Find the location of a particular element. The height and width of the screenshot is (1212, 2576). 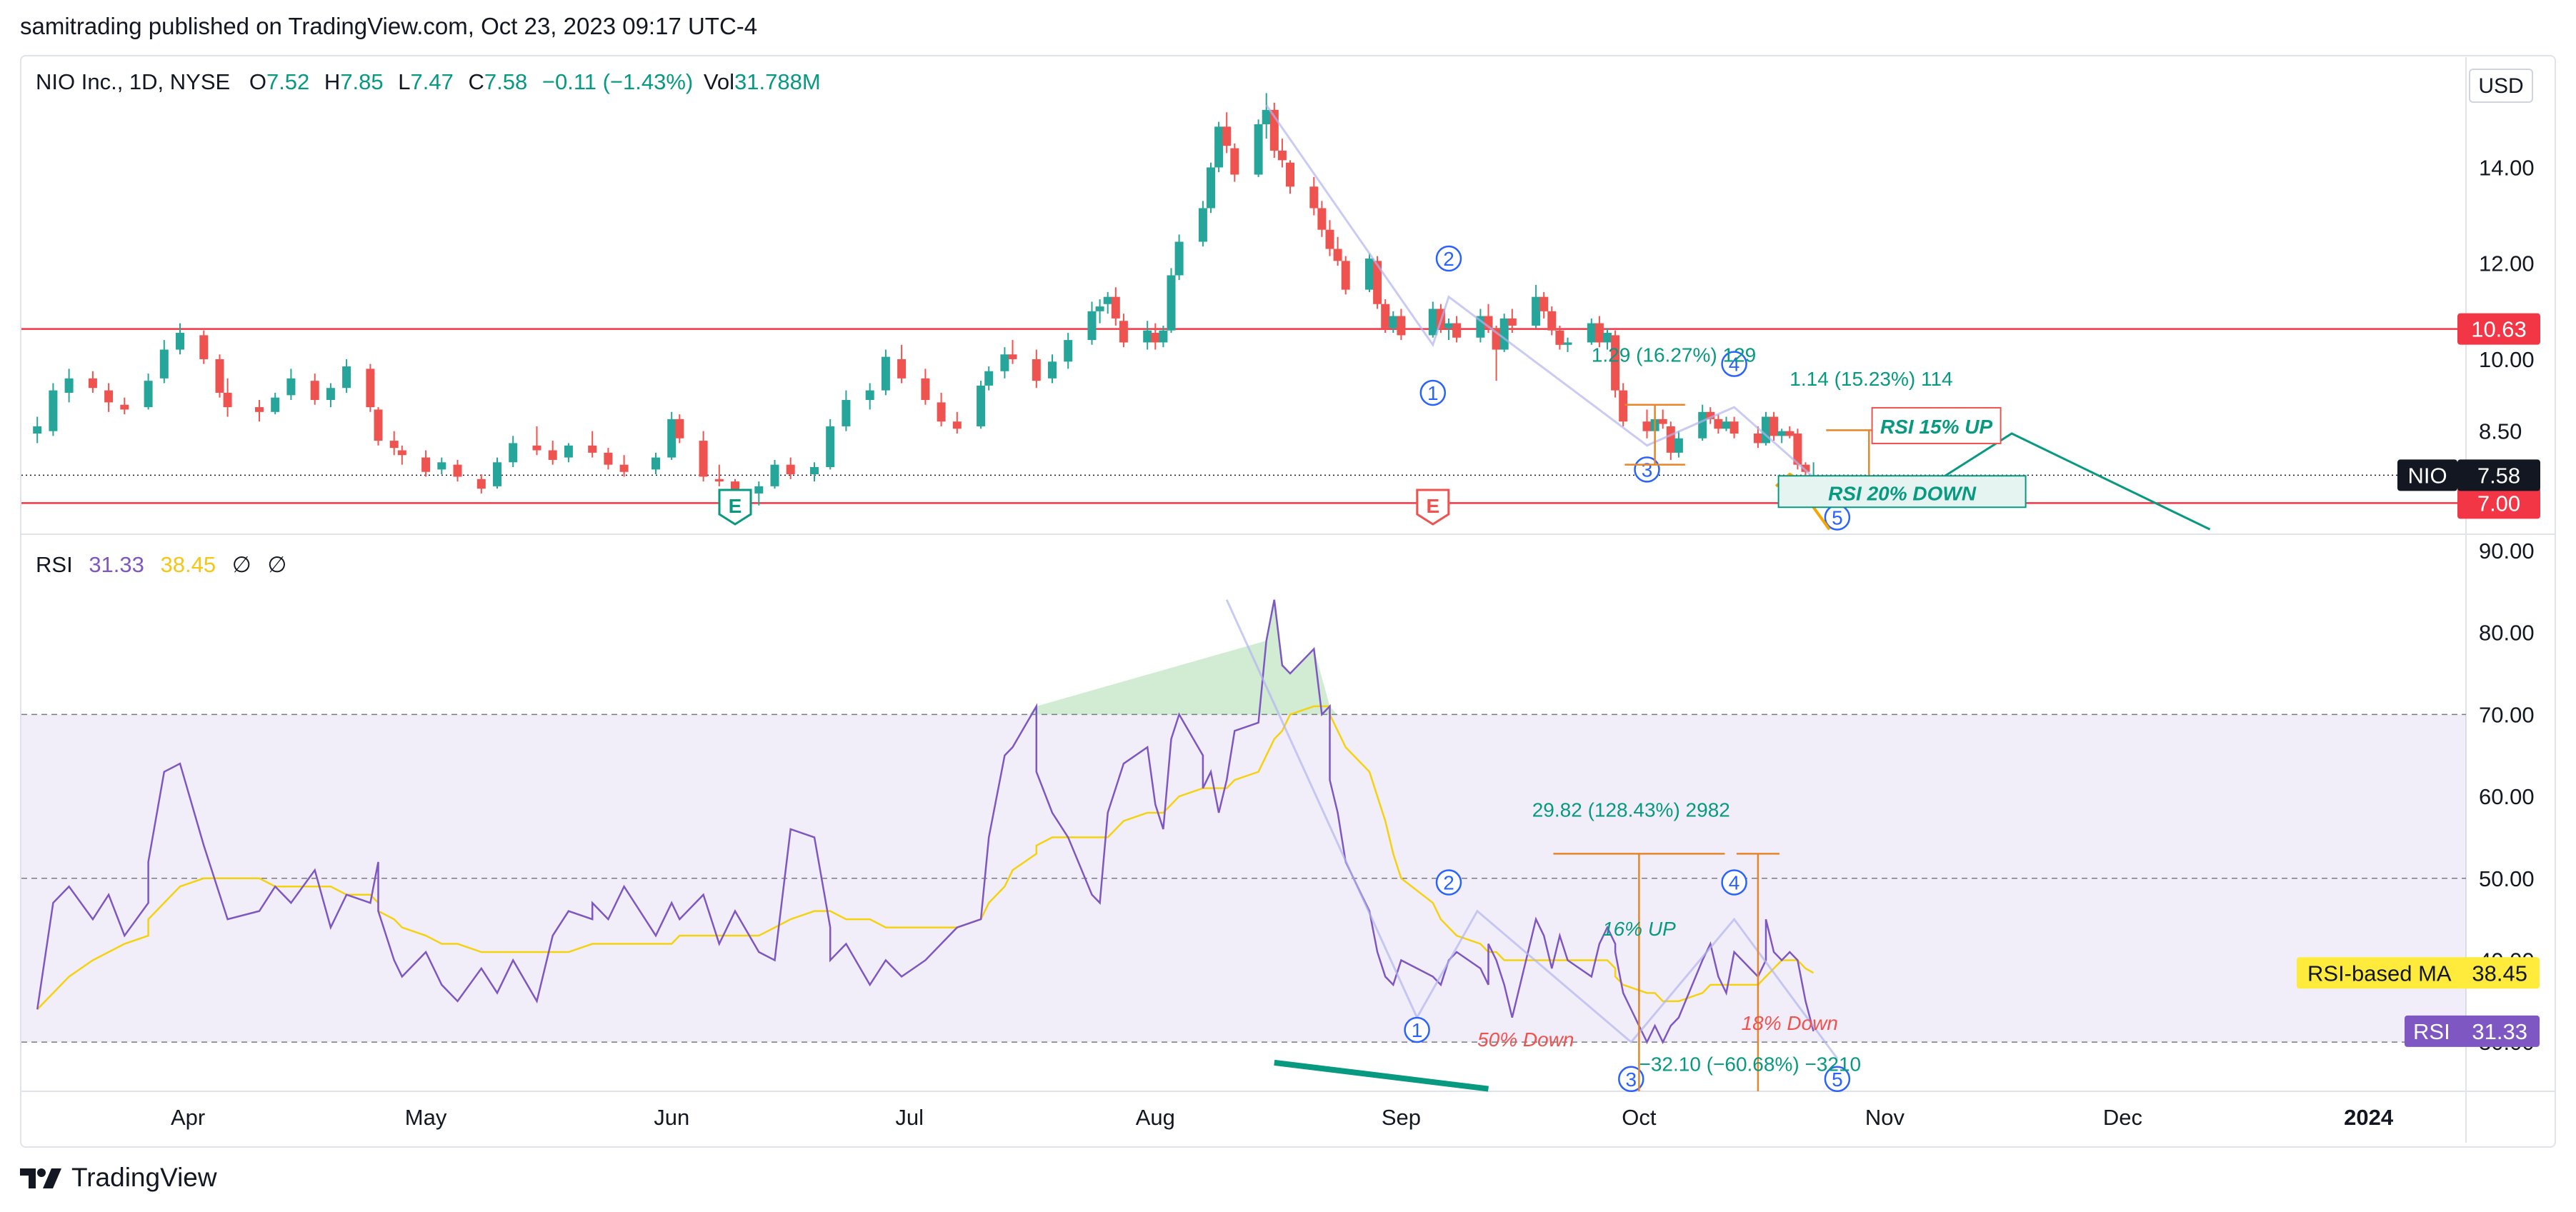

measure-label: 1.14 (15.23%) 114 is located at coordinates (1871, 379).